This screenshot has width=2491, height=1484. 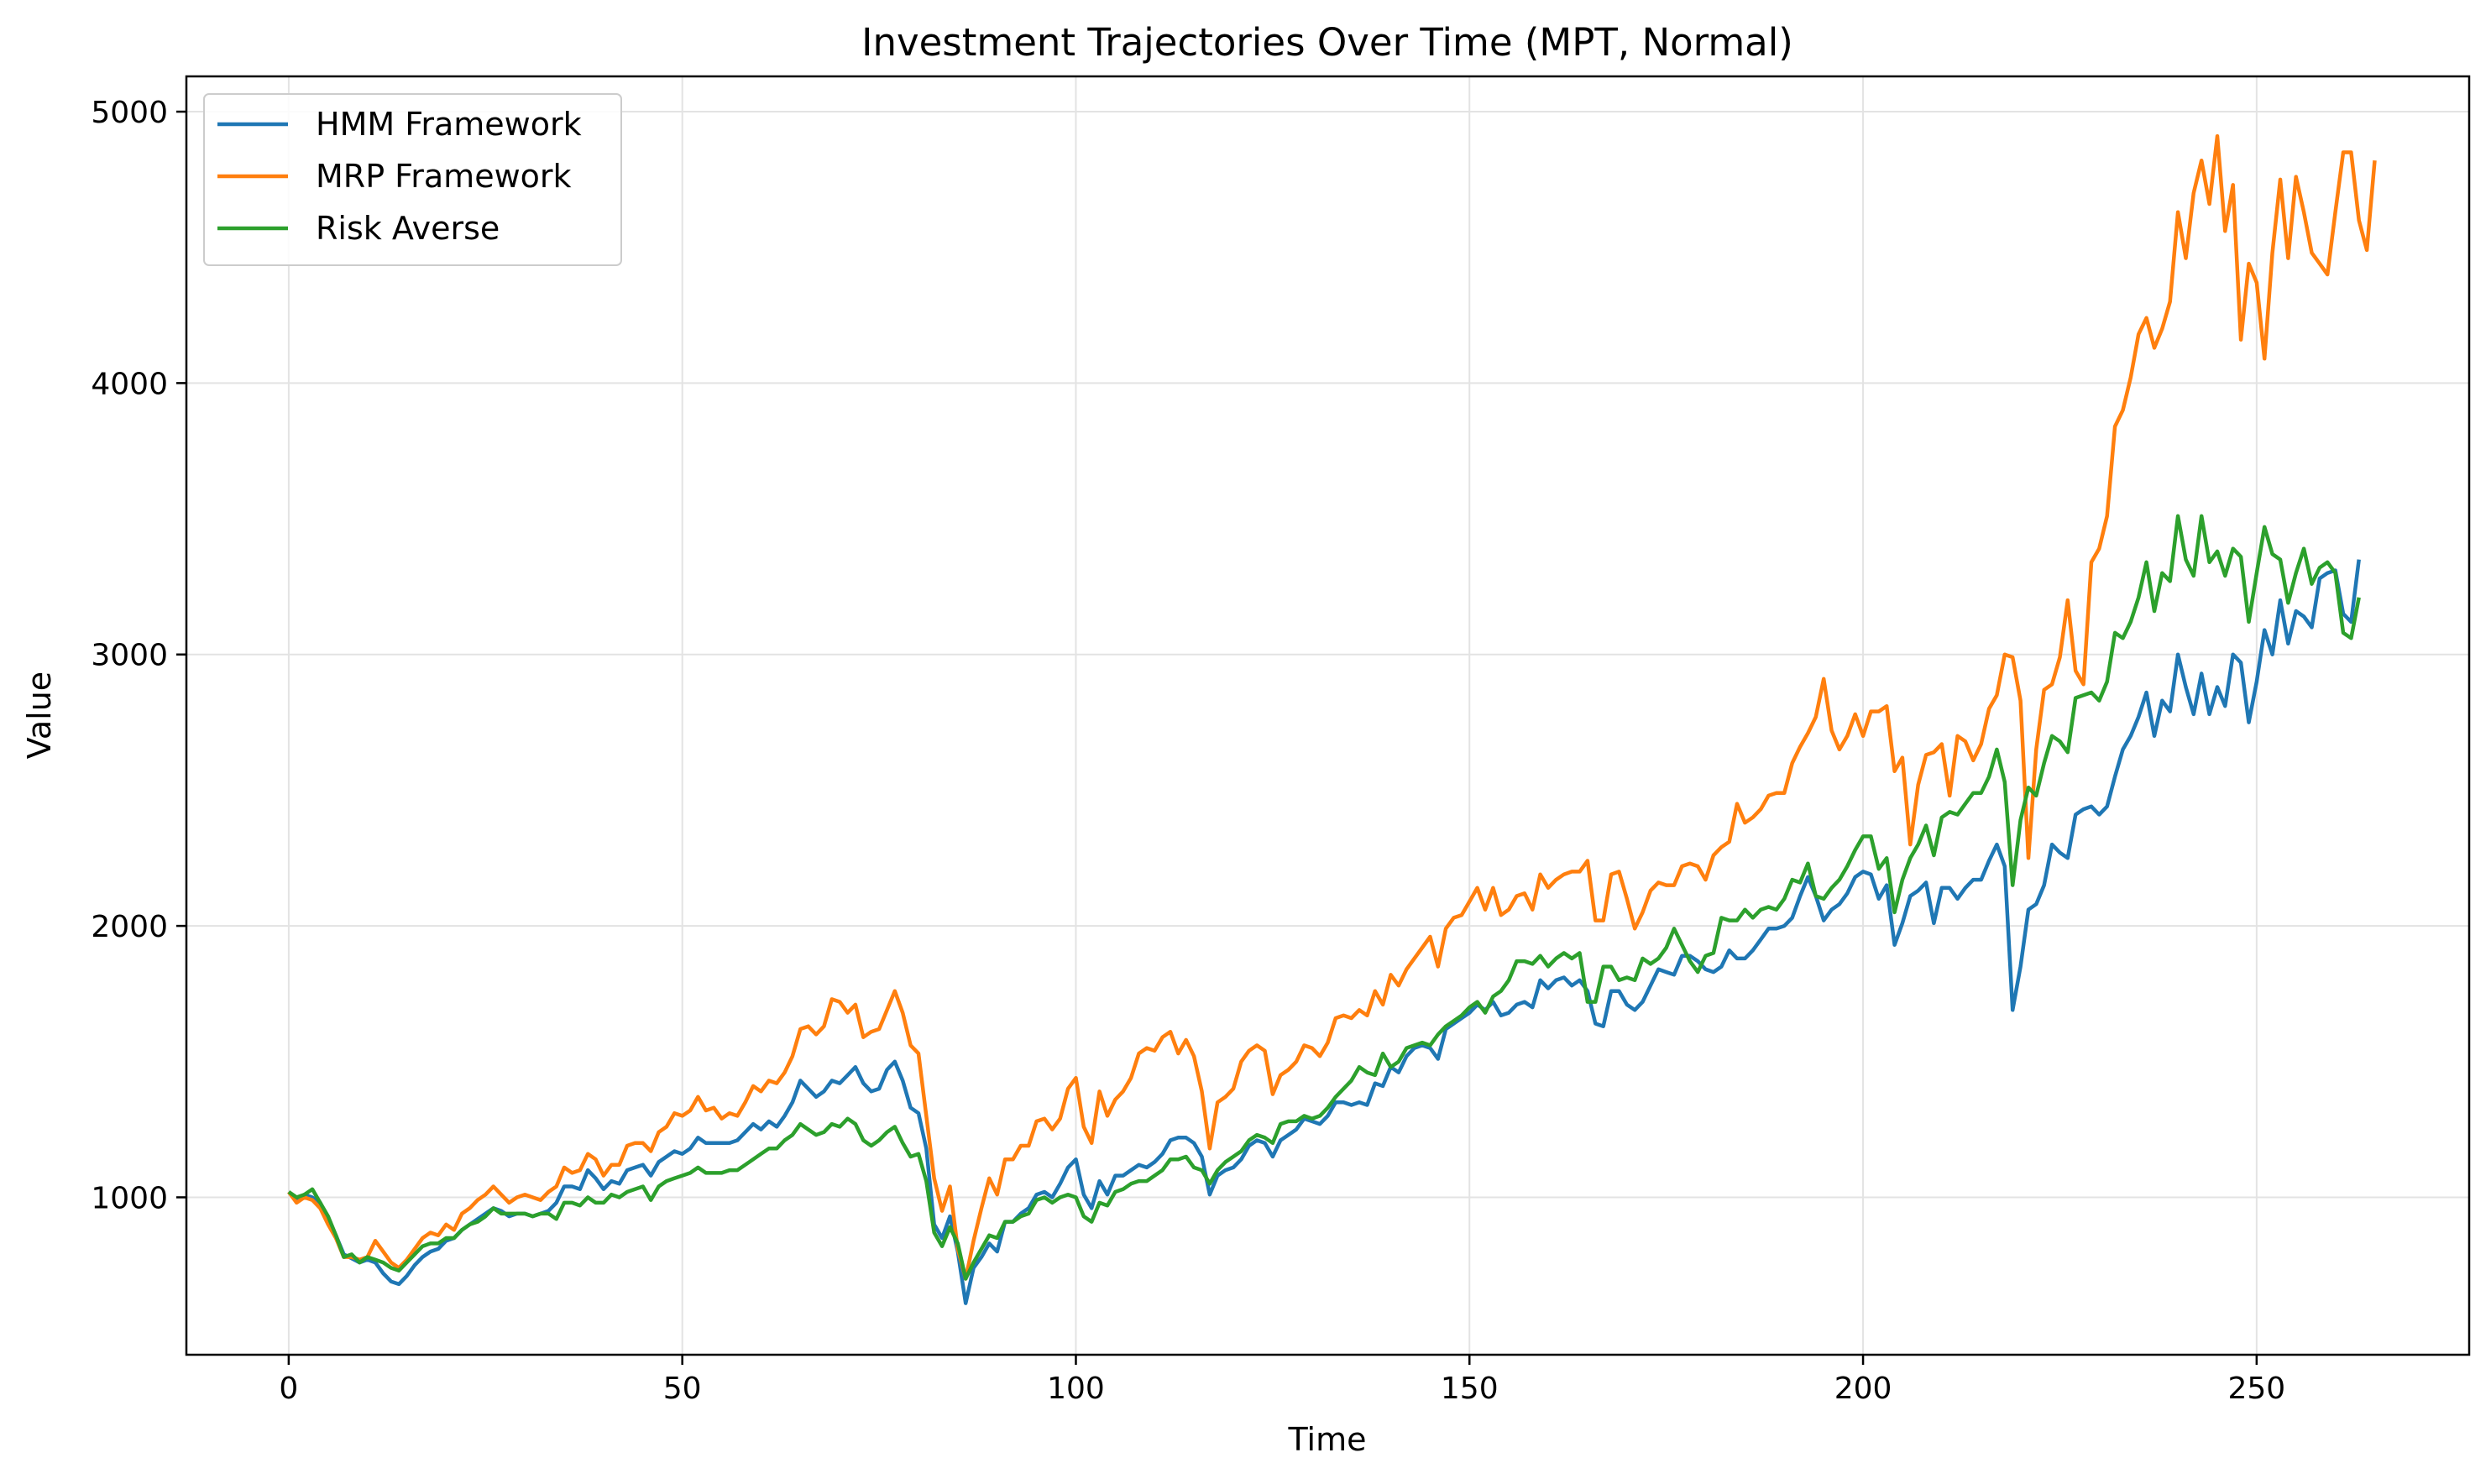 I want to click on legend-label-hmm-framework: HMM Framework, so click(x=449, y=124).